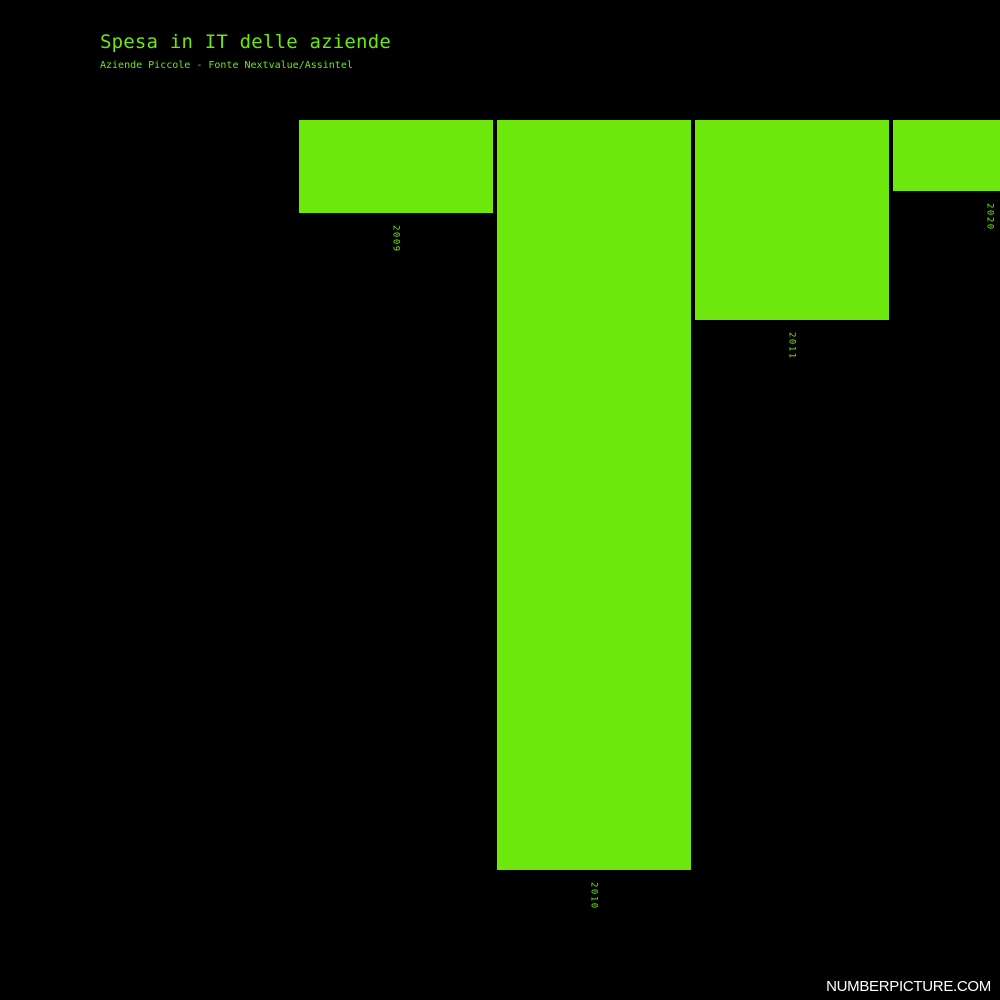 The height and width of the screenshot is (1000, 1000). I want to click on chart-title: Spesa in IT delle aziende, so click(245, 42).